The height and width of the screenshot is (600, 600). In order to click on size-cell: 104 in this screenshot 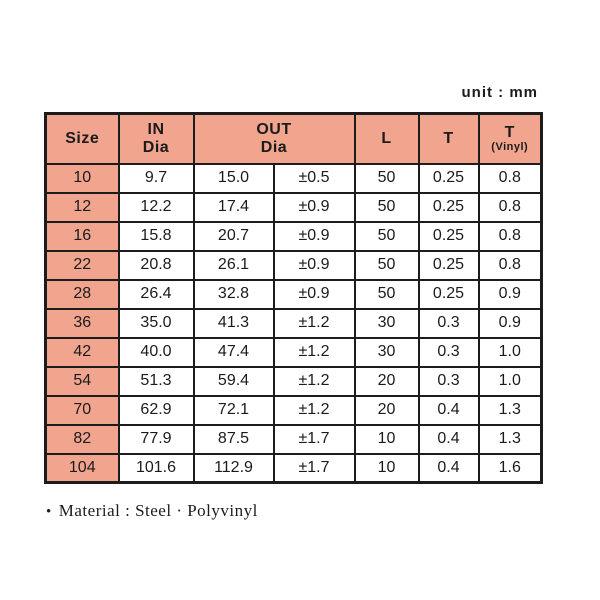, I will do `click(82, 468)`.